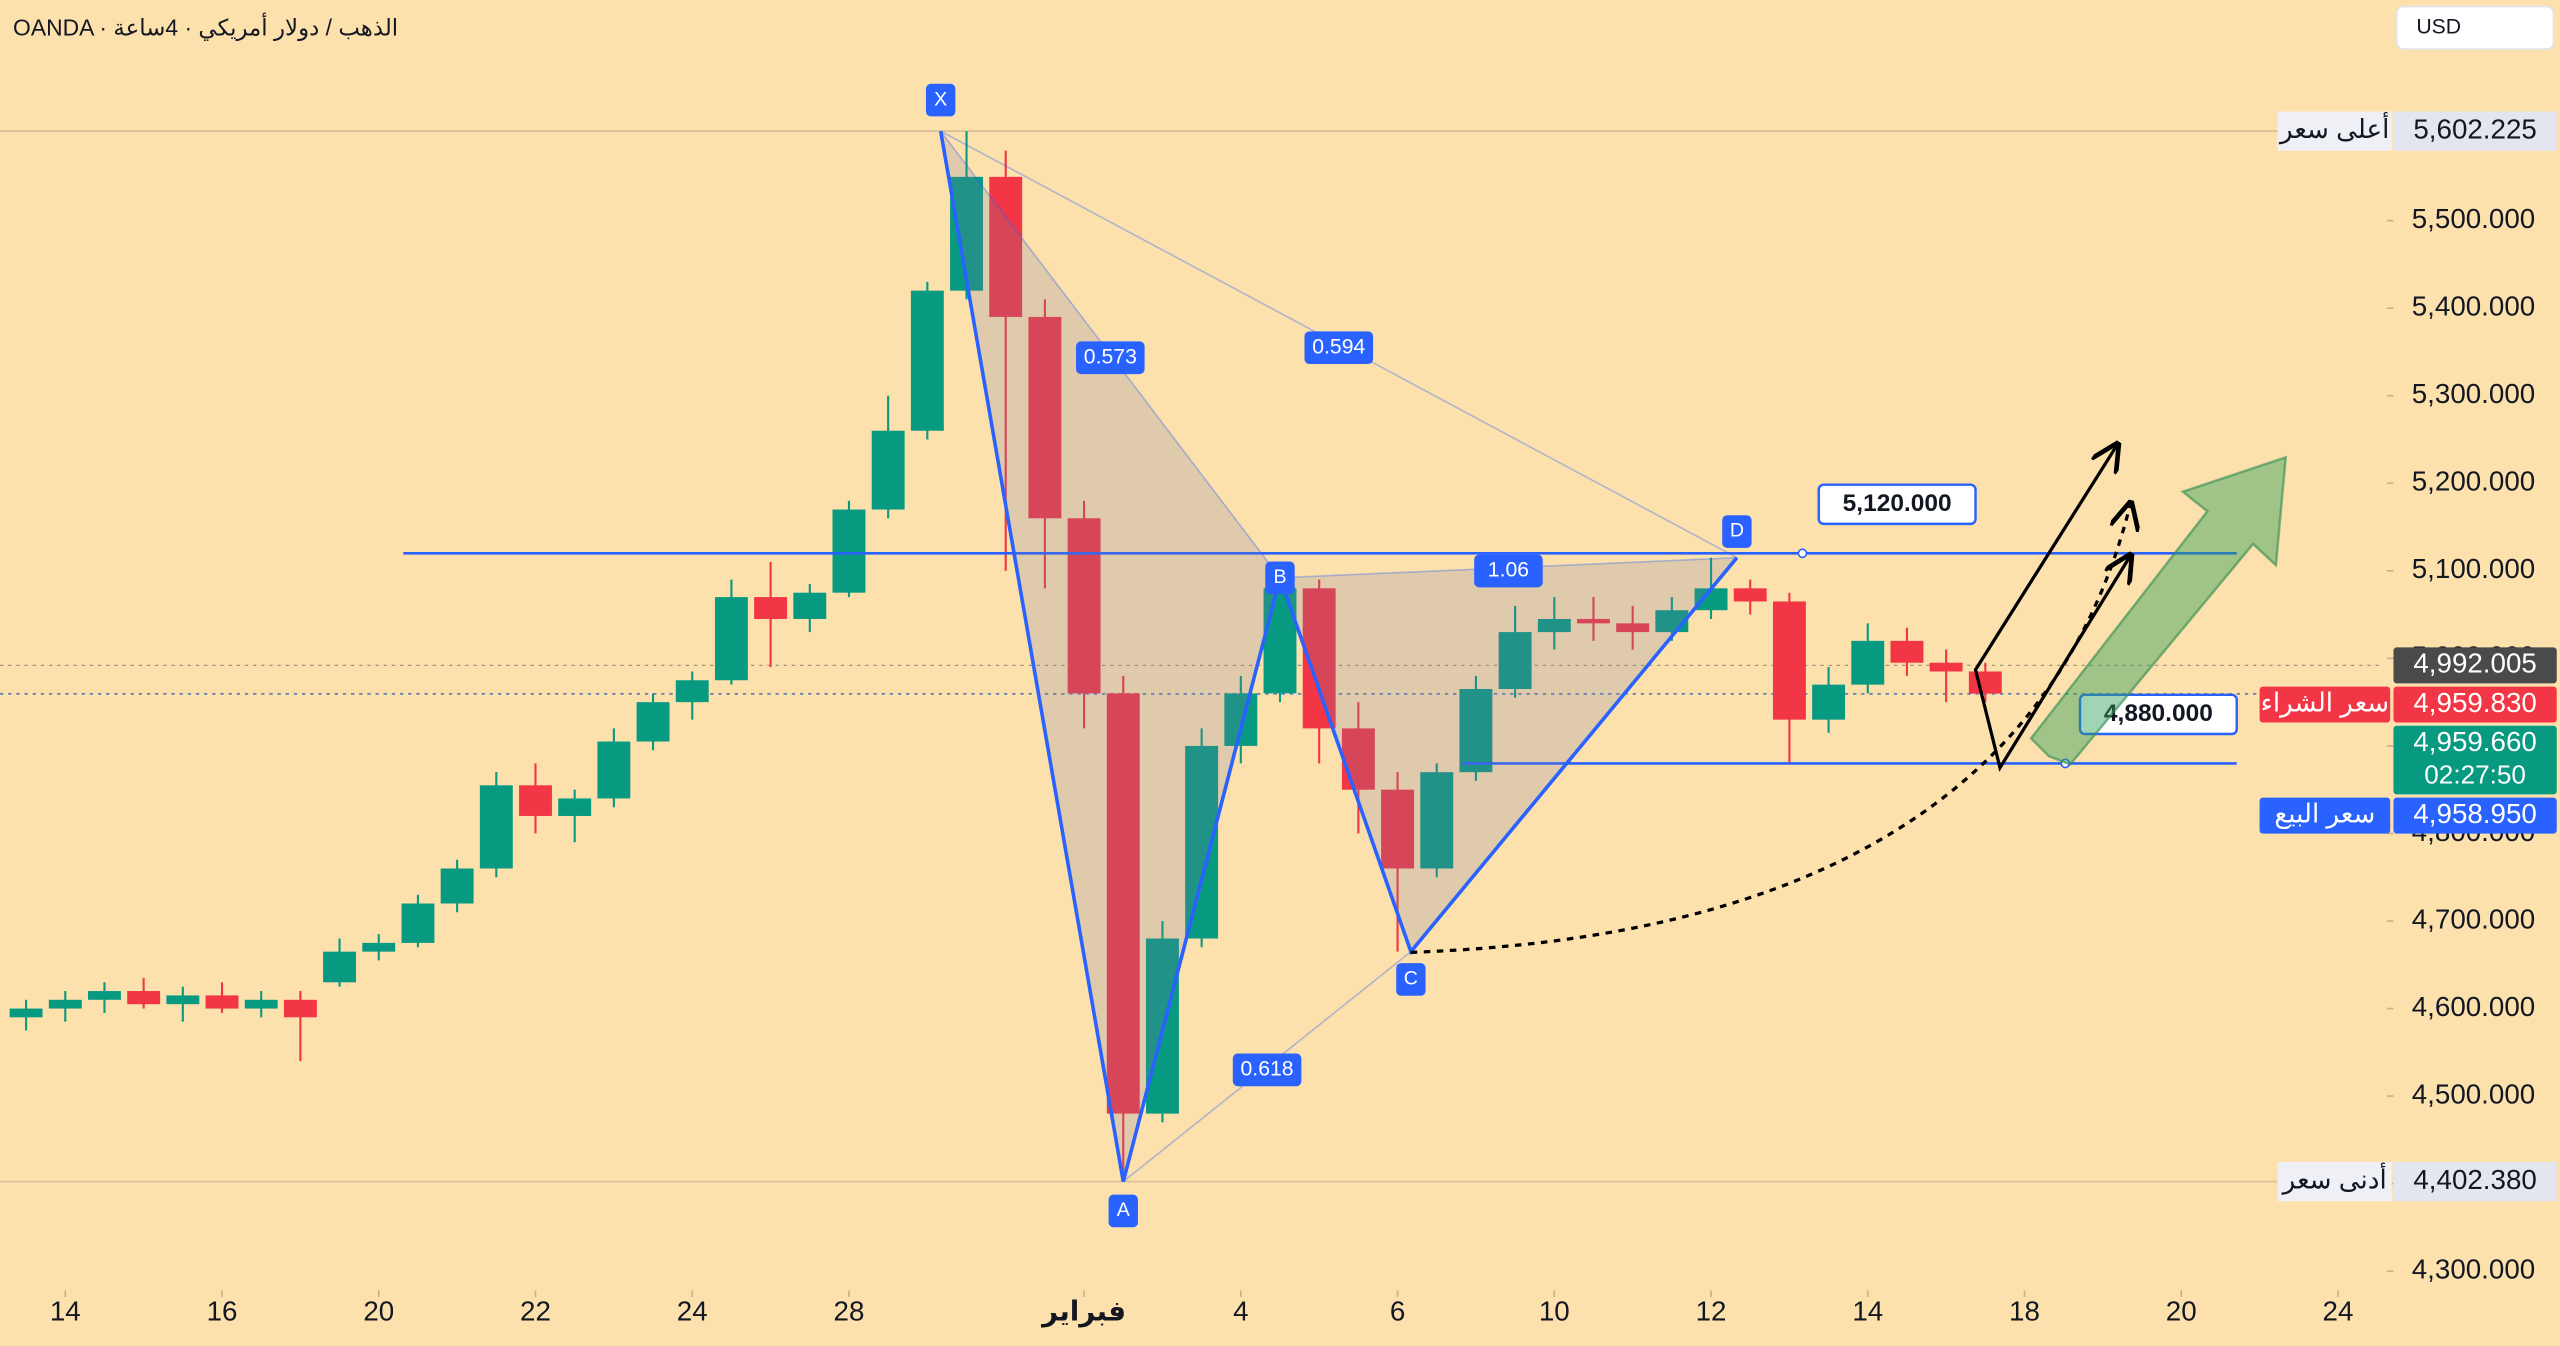 The width and height of the screenshot is (2560, 1346). I want to click on quote-name: سعر البيع, so click(2324, 814).